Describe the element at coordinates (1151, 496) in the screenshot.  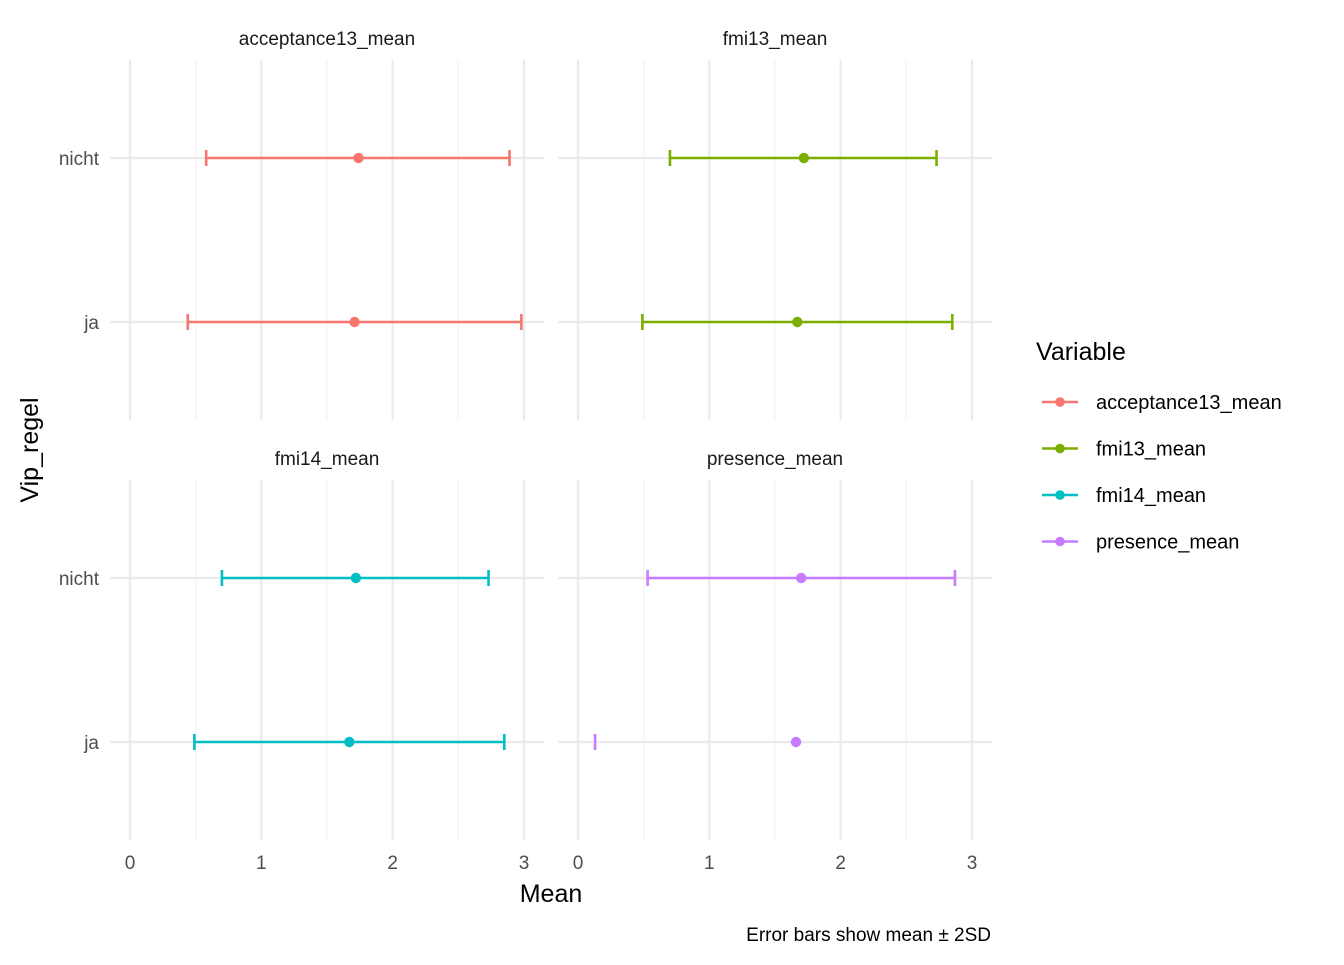
I see `legend-label: fmi14_mean` at that location.